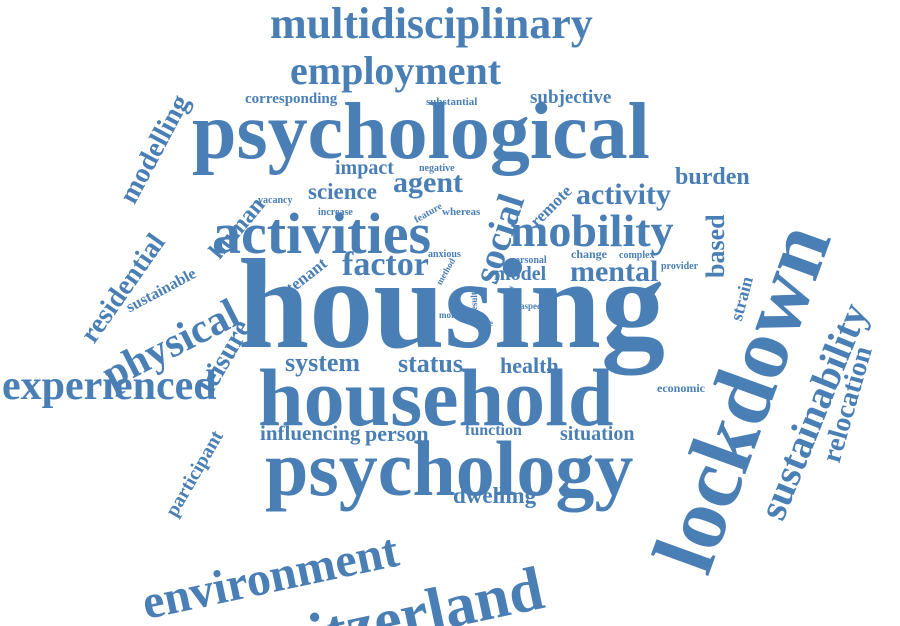  What do you see at coordinates (437, 168) in the screenshot?
I see `word-negative: negative` at bounding box center [437, 168].